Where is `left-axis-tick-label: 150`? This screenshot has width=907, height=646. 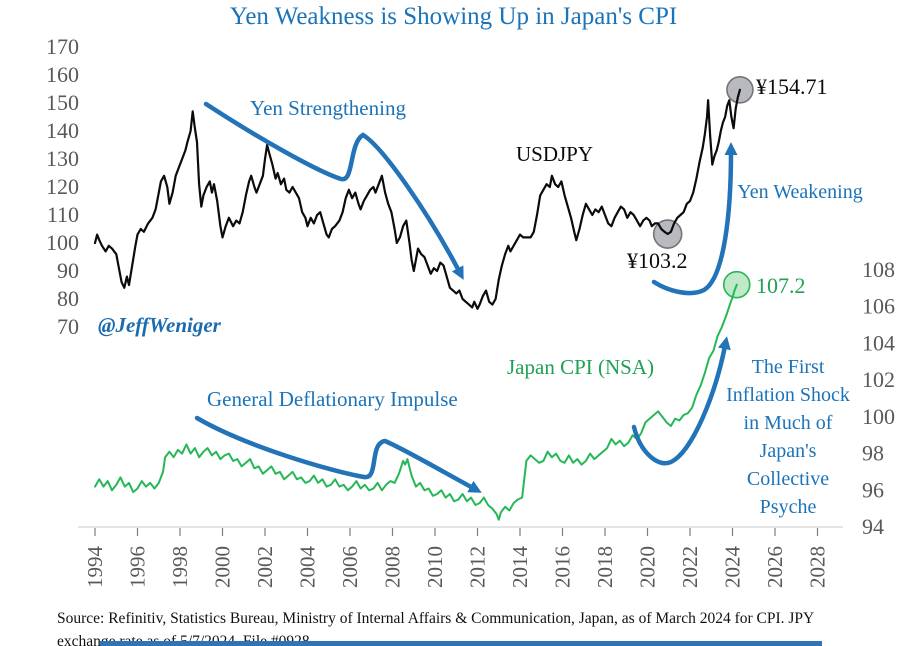 left-axis-tick-label: 150 is located at coordinates (62, 102).